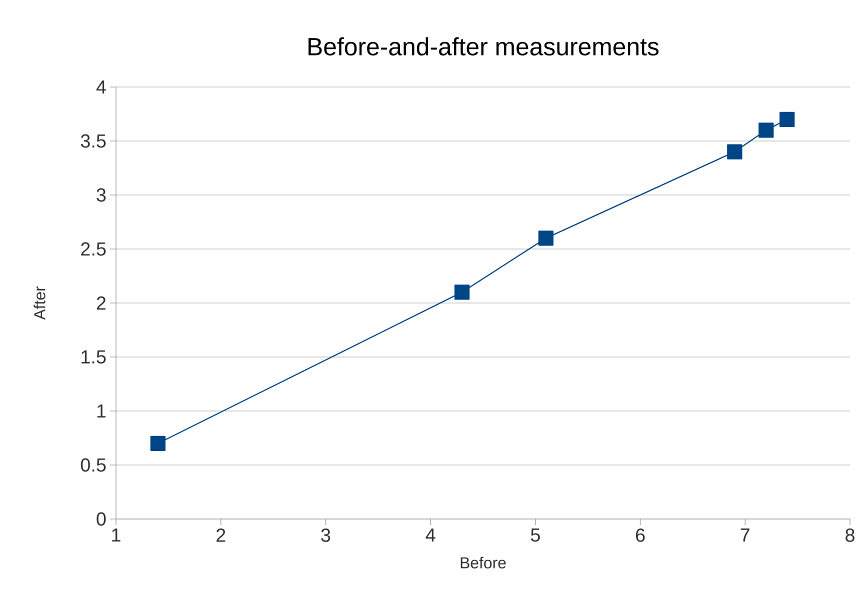  I want to click on y-tick-label: 0, so click(101, 519).